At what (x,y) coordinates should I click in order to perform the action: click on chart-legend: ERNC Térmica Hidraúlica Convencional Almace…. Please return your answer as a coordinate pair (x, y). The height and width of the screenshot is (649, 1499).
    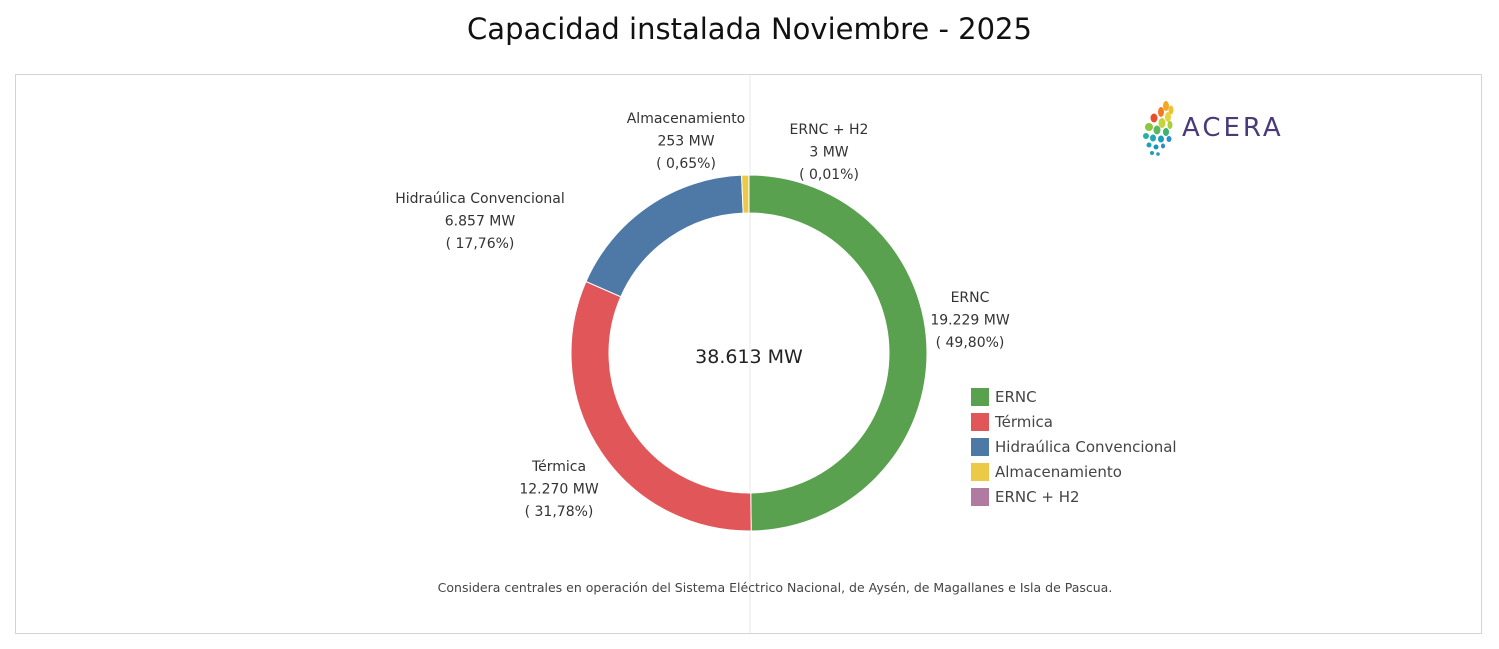
    Looking at the image, I should click on (1074, 446).